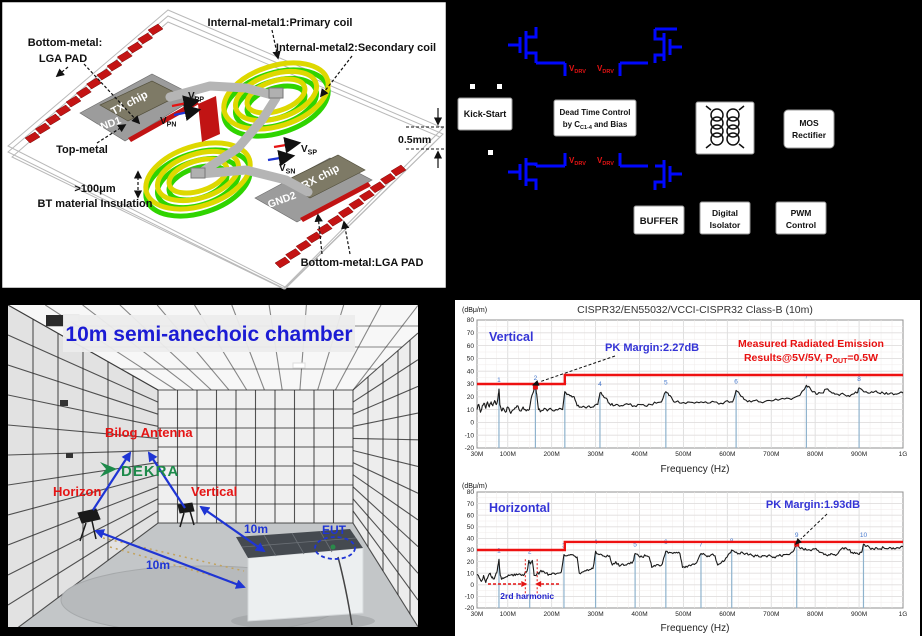  I want to click on transformer-icon, so click(725, 127).